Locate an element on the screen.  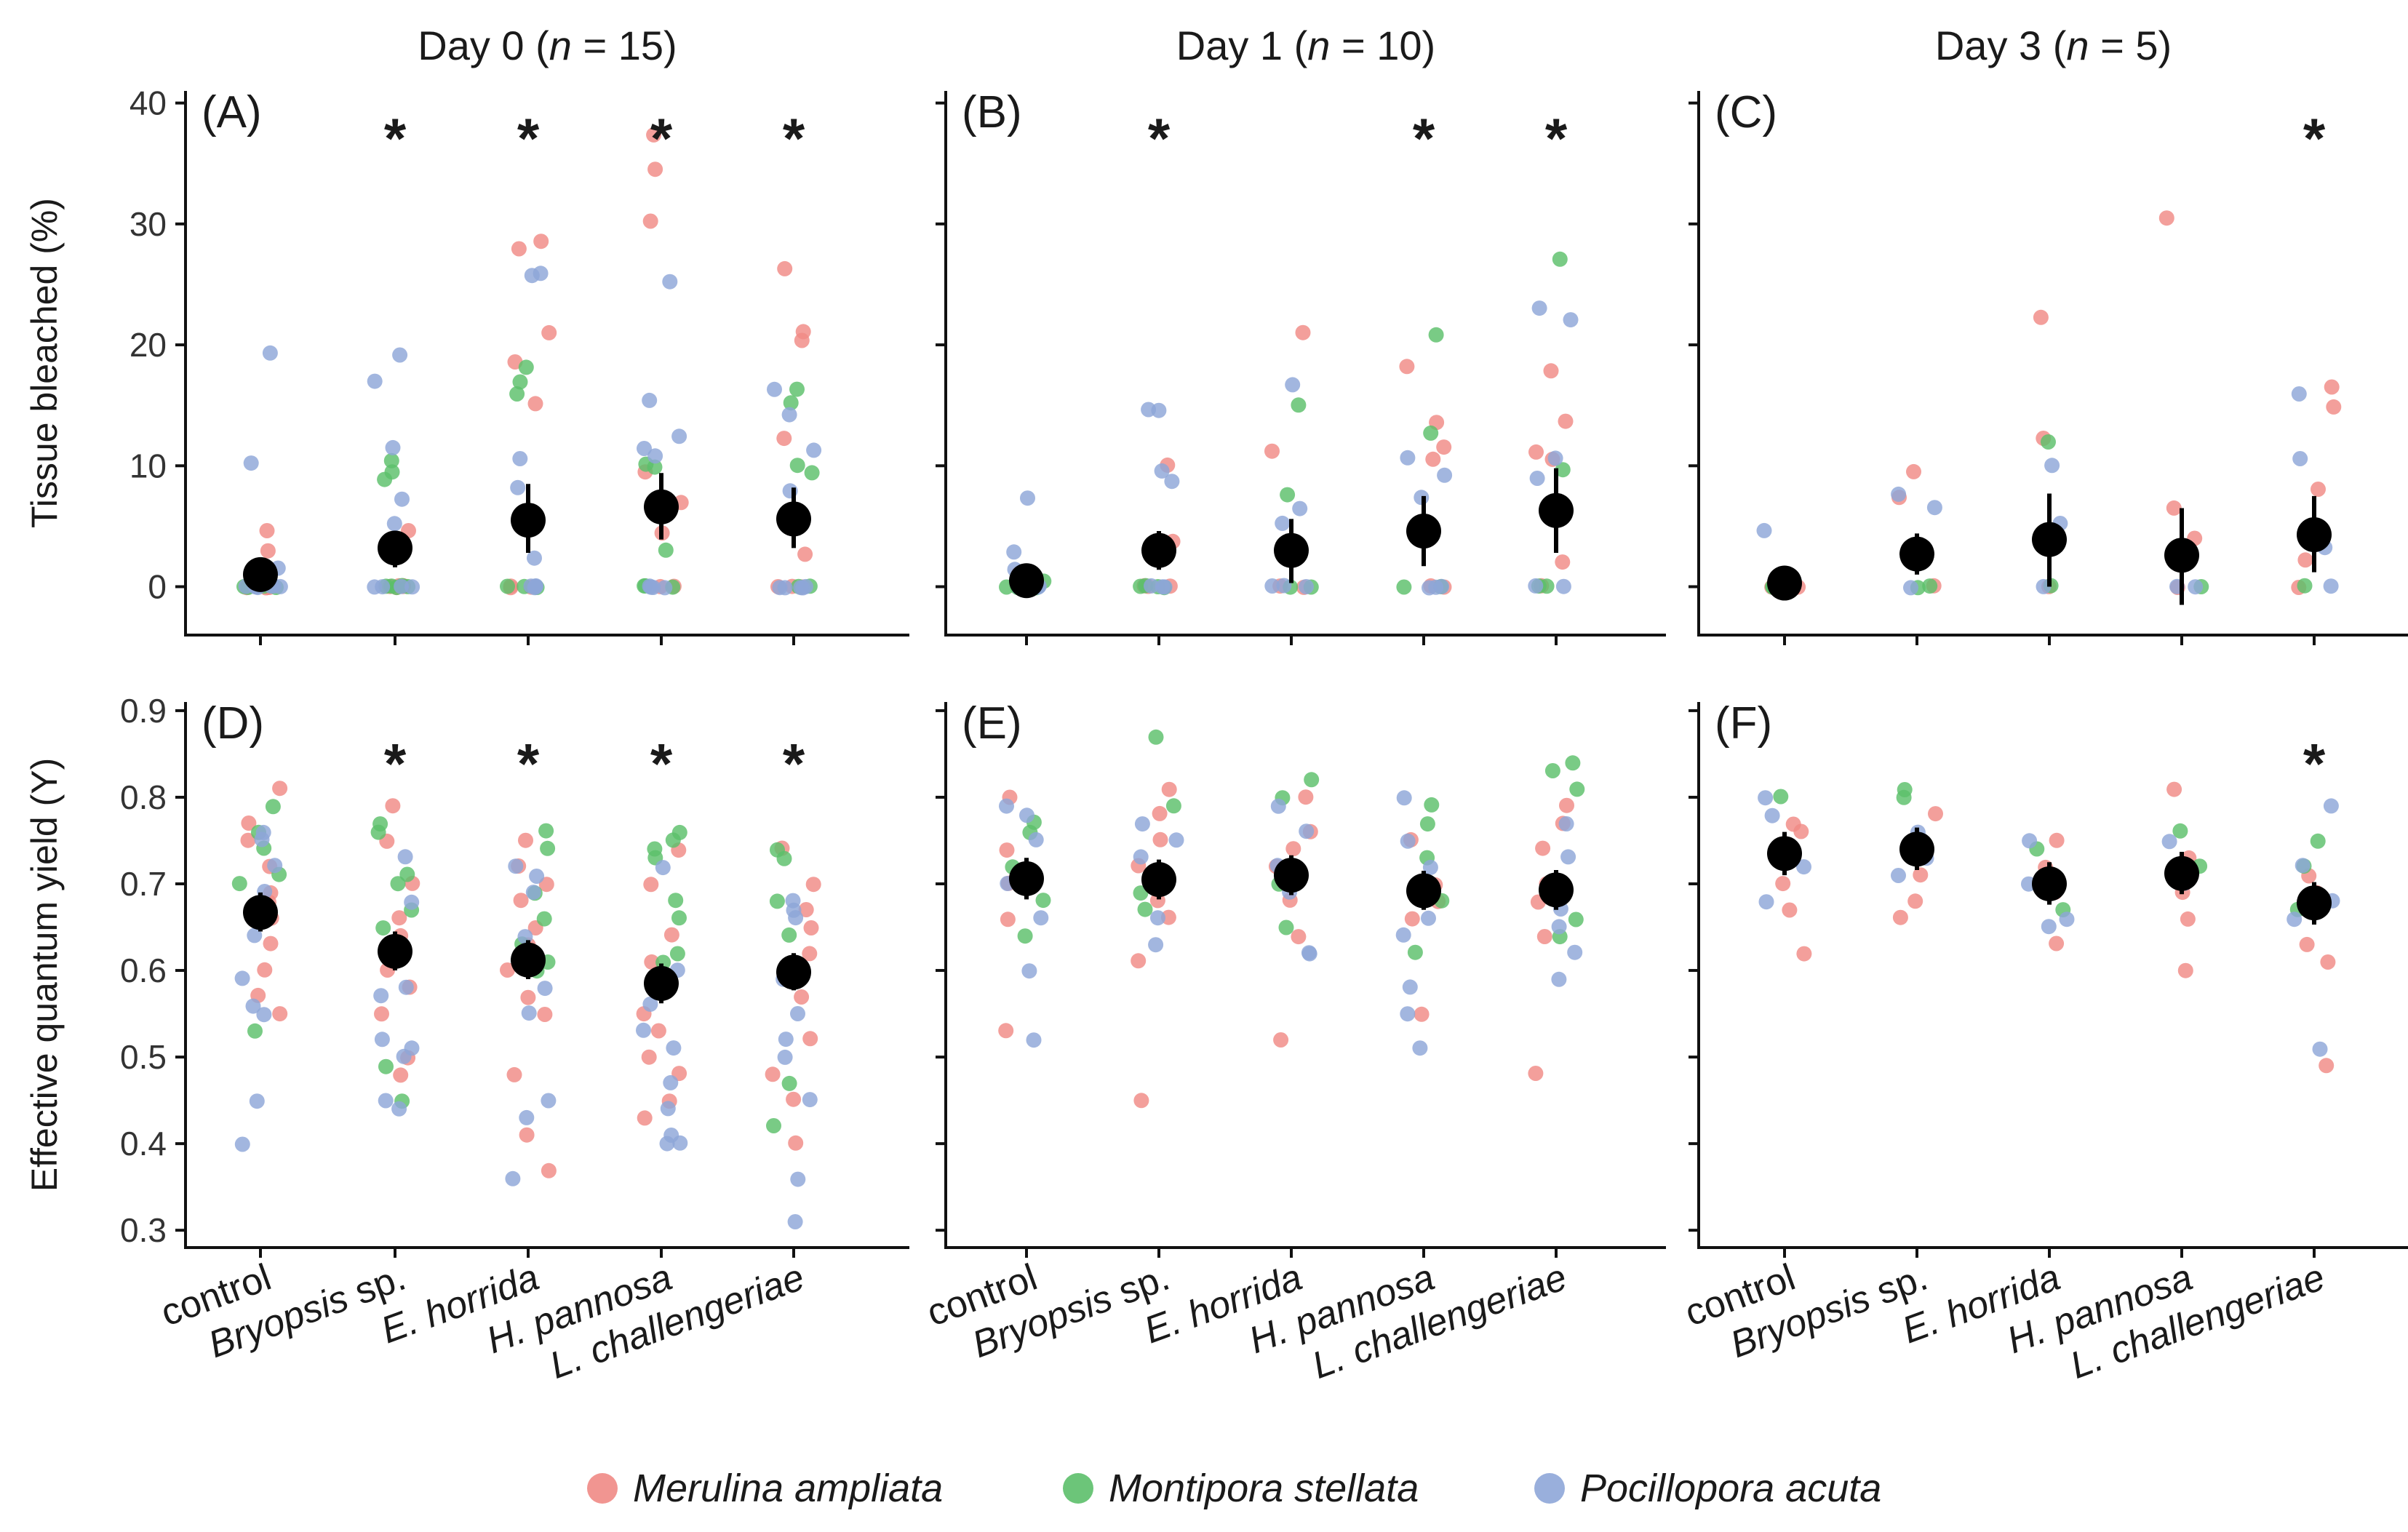
y-tick-label: 0.3 is located at coordinates (144, 1230).